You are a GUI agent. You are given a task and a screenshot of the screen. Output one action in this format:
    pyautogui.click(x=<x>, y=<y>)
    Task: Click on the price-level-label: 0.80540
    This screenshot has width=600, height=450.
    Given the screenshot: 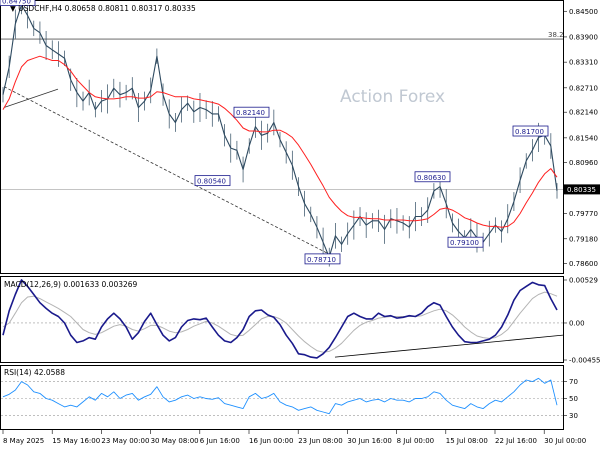 What is the action you would take?
    pyautogui.click(x=212, y=181)
    